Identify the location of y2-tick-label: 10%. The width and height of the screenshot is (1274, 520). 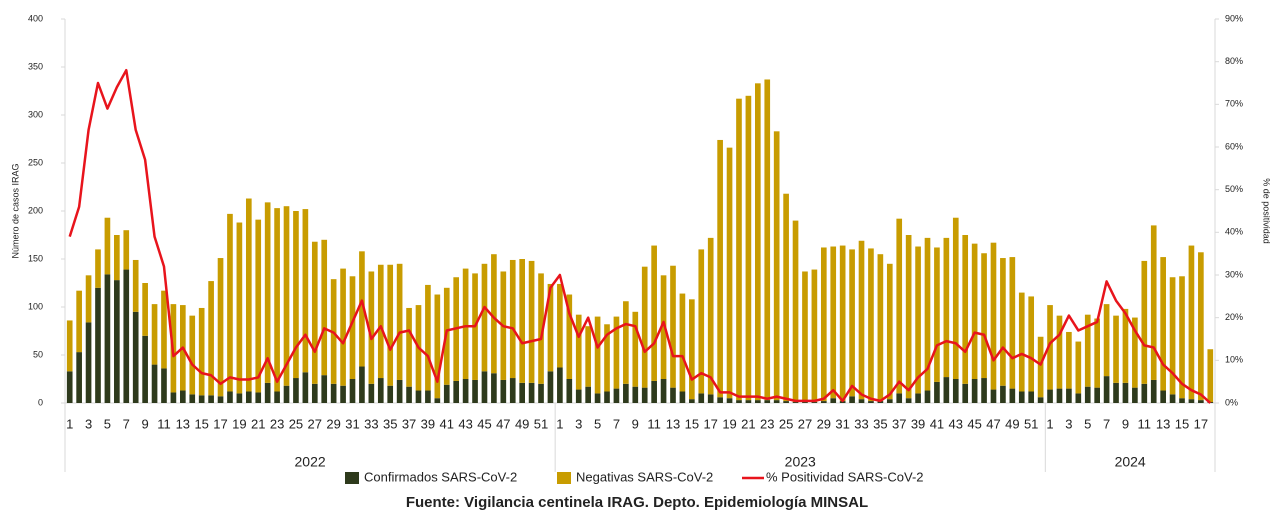
(1234, 360).